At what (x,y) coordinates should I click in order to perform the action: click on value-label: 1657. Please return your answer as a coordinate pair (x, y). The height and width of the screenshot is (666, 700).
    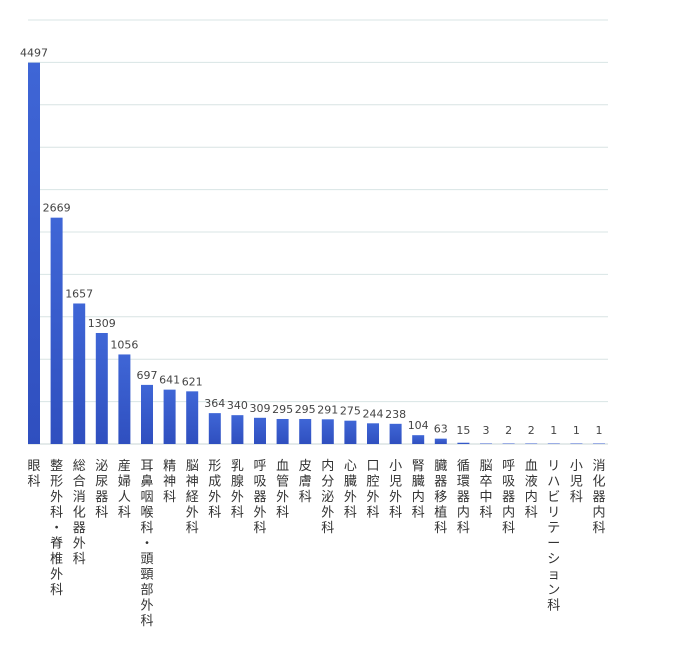
    Looking at the image, I should click on (79, 293).